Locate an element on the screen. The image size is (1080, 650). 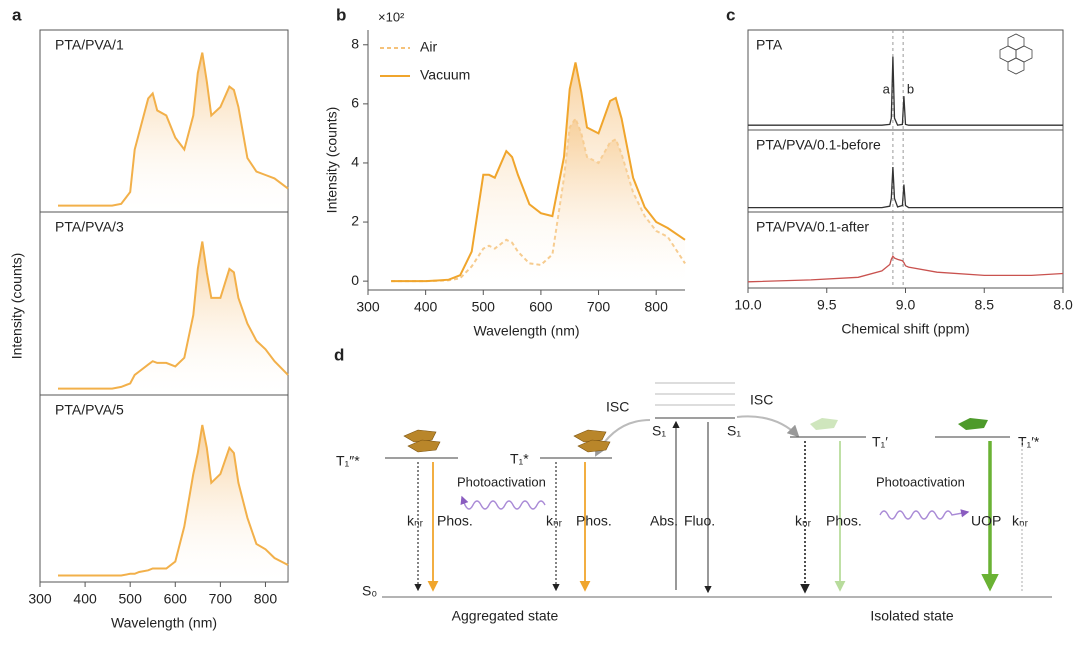
series-label: PTA/PVA/0.1-before is located at coordinates (818, 145).